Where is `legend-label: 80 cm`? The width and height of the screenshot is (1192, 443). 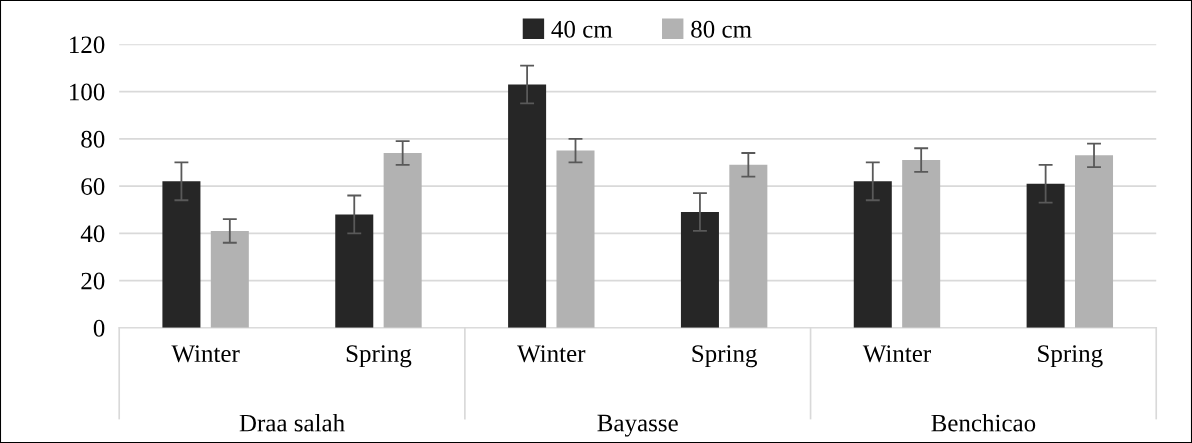
legend-label: 80 cm is located at coordinates (721, 29).